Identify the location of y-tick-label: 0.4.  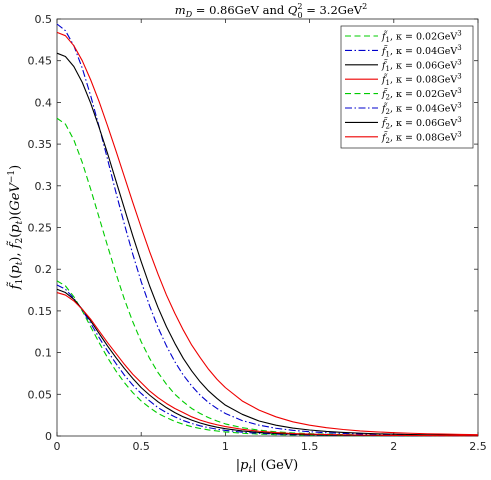
(44, 102).